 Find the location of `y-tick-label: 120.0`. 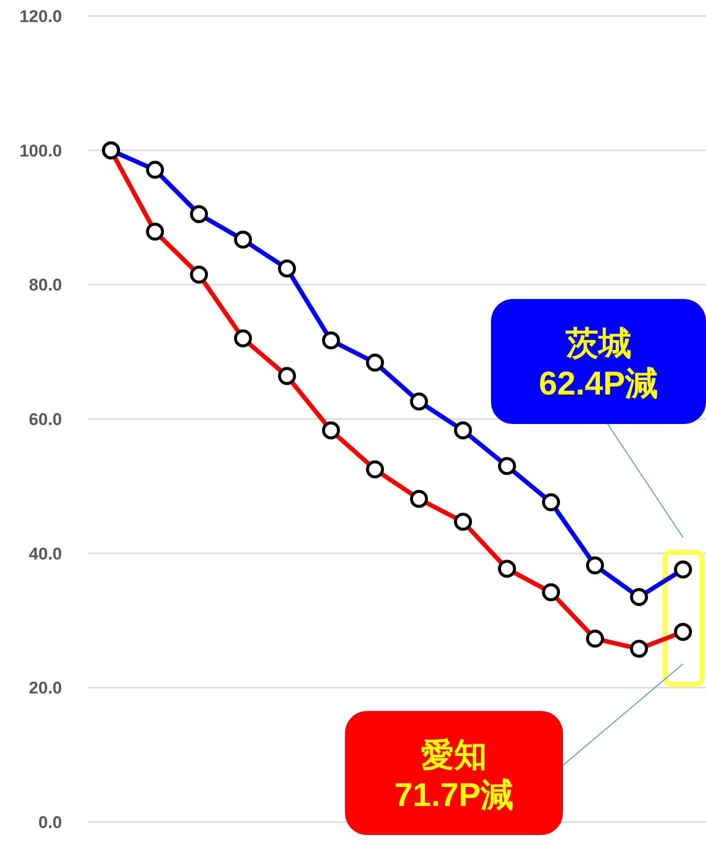

y-tick-label: 120.0 is located at coordinates (40, 16).